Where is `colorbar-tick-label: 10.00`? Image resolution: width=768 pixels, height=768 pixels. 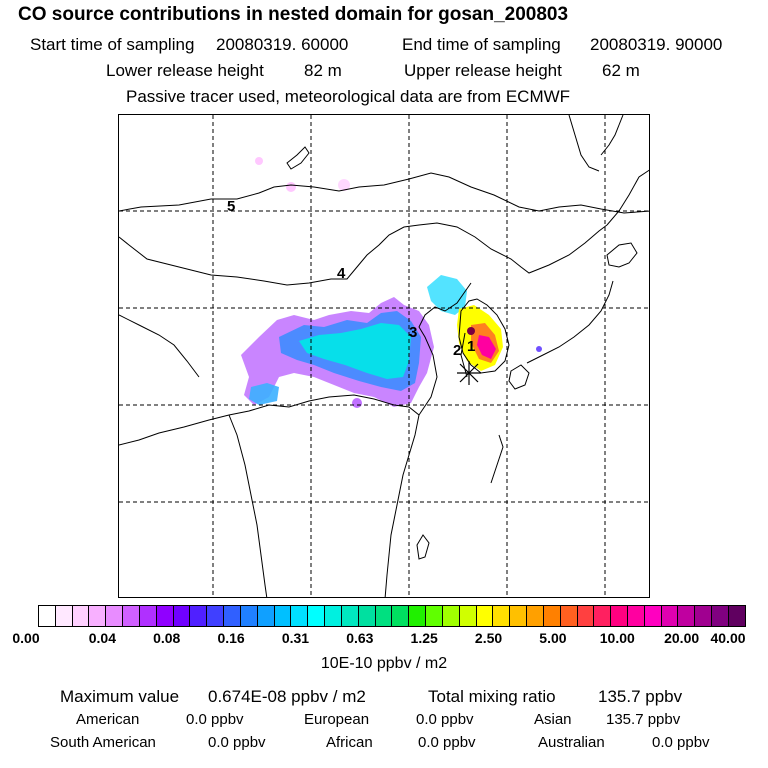 colorbar-tick-label: 10.00 is located at coordinates (617, 638).